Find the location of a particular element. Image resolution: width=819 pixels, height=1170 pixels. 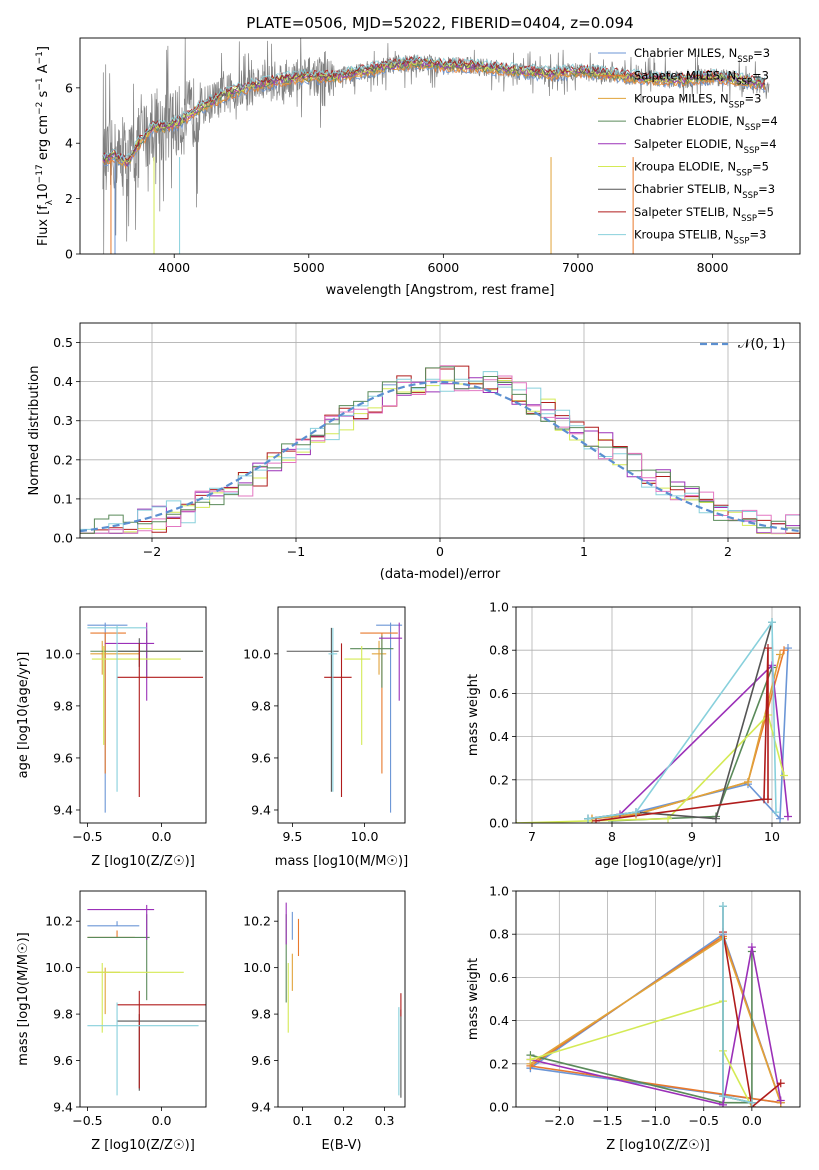

y-tick-label: 0.3 is located at coordinates (63, 420).